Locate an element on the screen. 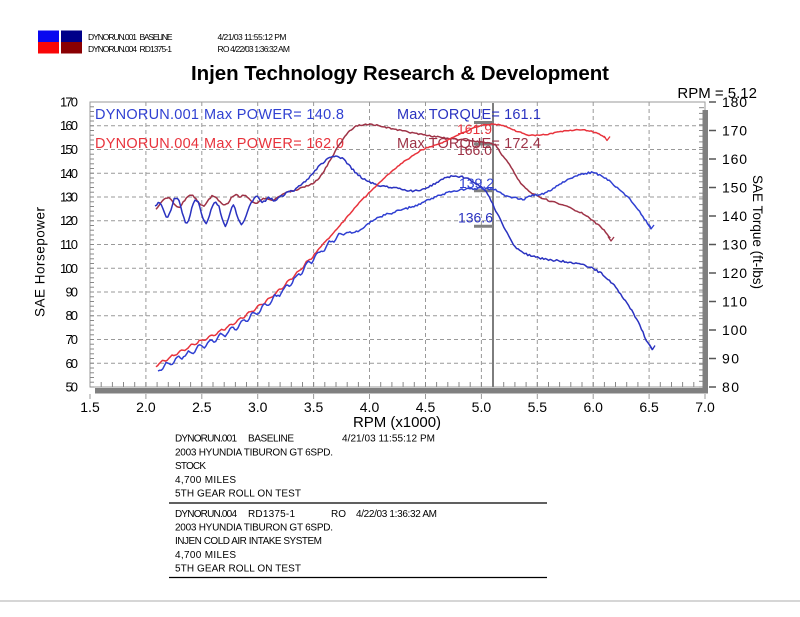 This screenshot has width=800, height=617. svg-text: 136.6 is located at coordinates (475, 218).